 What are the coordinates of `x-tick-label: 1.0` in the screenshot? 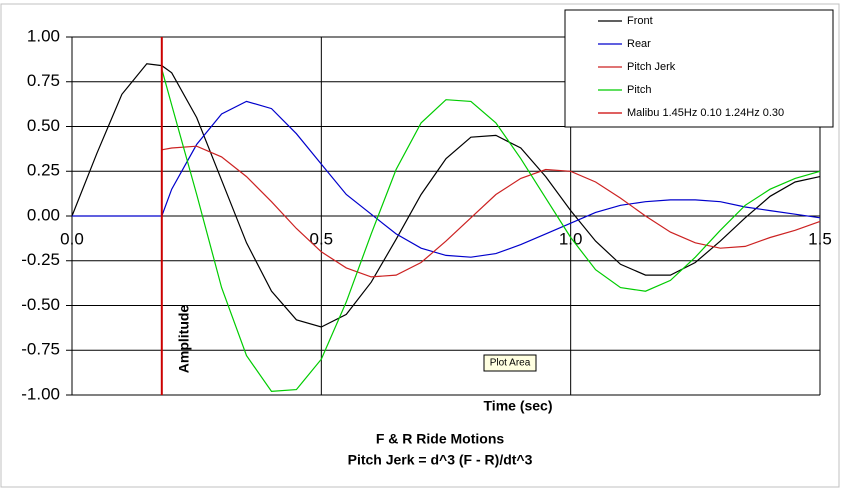 It's located at (571, 238).